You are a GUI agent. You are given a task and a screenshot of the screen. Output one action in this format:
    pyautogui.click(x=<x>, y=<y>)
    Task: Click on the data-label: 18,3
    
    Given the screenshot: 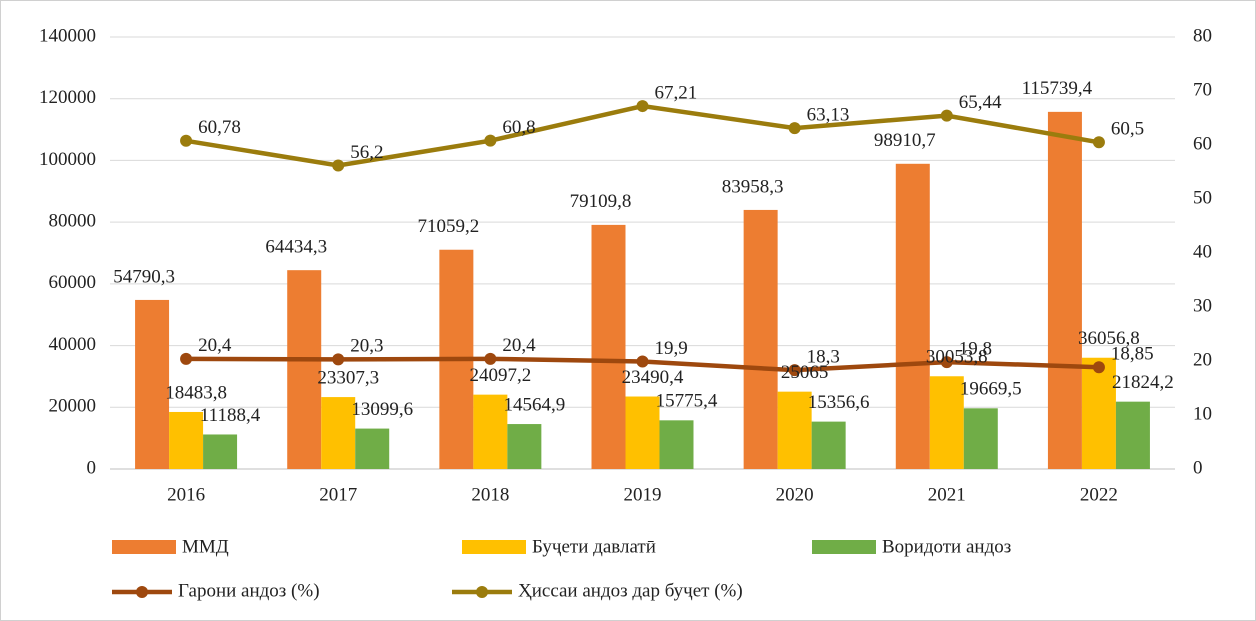 What is the action you would take?
    pyautogui.click(x=823, y=357)
    